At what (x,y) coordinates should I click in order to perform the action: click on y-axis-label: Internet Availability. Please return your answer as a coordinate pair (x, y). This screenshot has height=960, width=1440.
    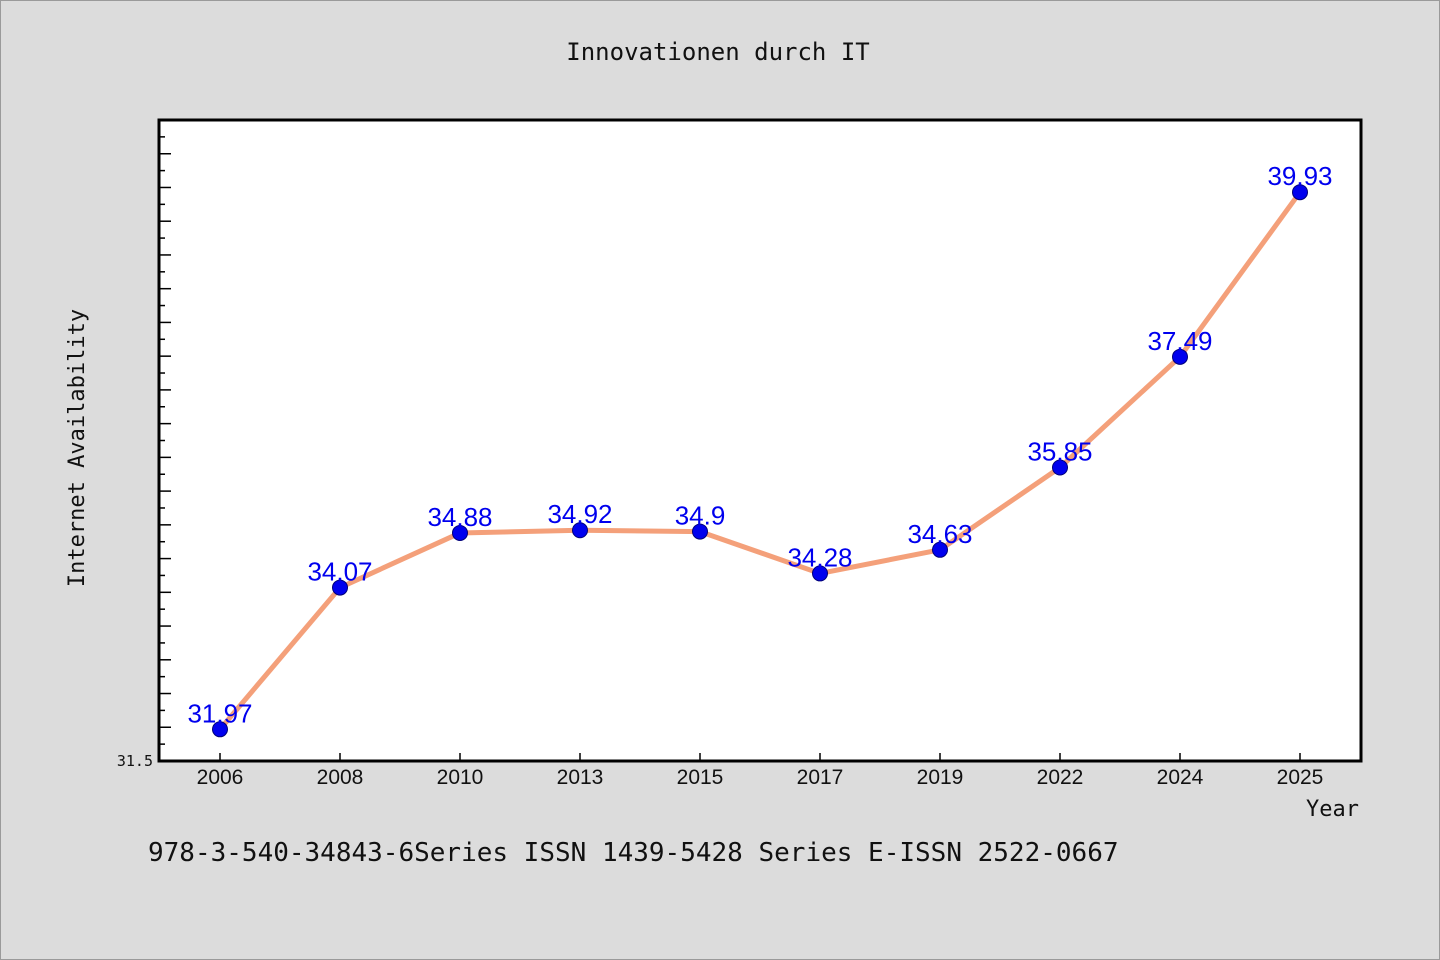
    Looking at the image, I should click on (77, 448).